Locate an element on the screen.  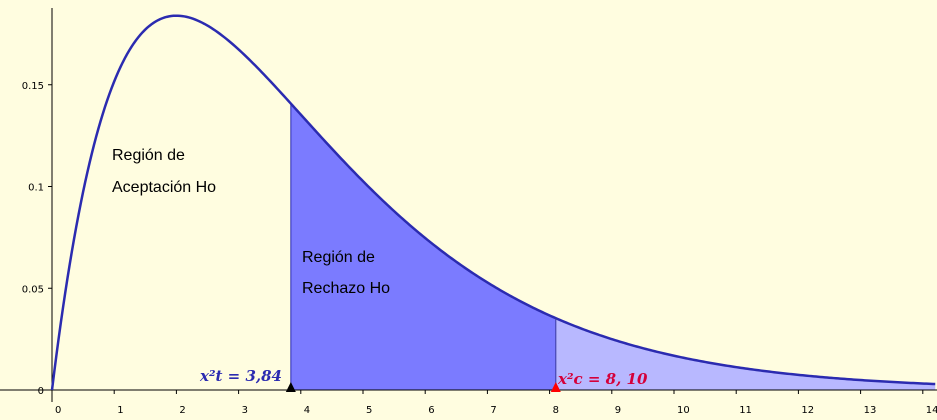
y-tick-label: 0.1 is located at coordinates (36, 188).